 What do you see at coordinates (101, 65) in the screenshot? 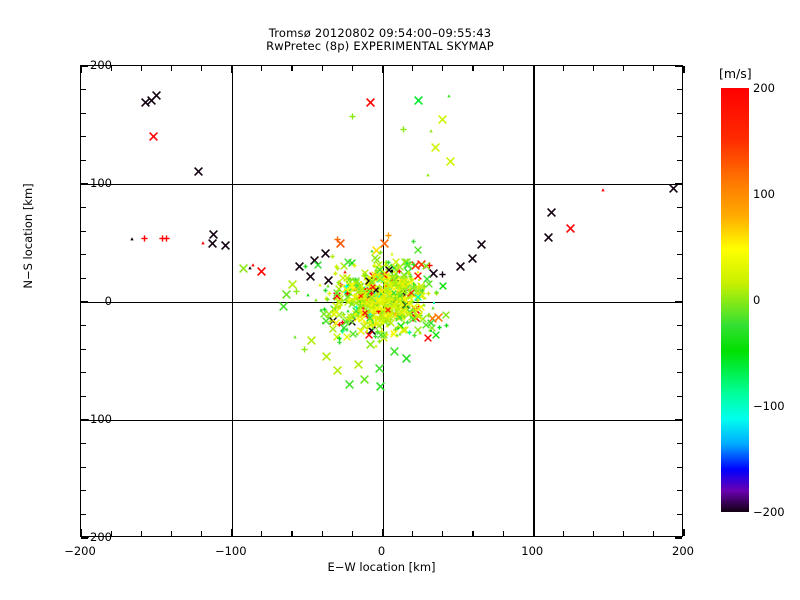
I see `y-tick-label: 200` at bounding box center [101, 65].